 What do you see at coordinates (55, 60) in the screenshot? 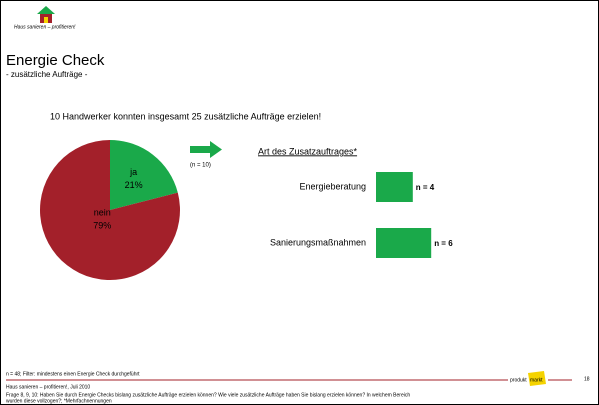
I see `title: Energie Check` at bounding box center [55, 60].